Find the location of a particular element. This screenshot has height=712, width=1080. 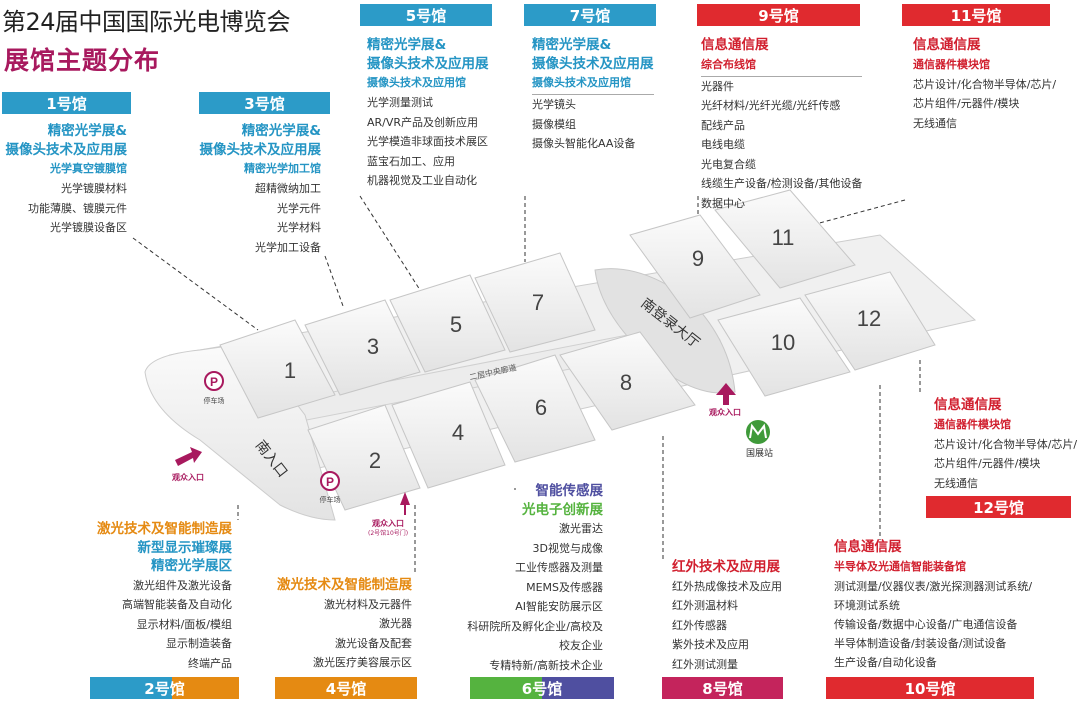

hall-1-item: 光学镀膜材料 is located at coordinates (94, 188).